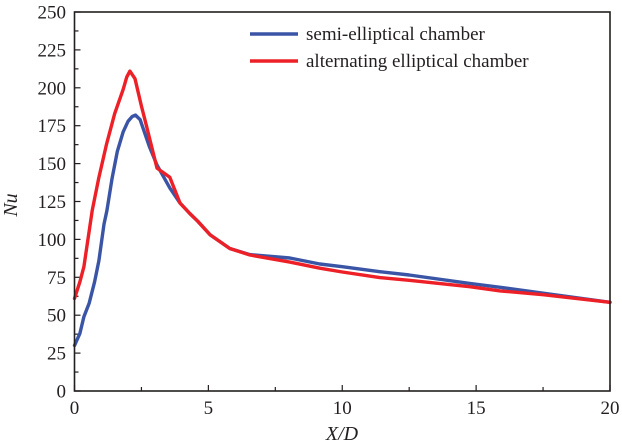 This screenshot has height=448, width=622. Describe the element at coordinates (396, 34) in the screenshot. I see `legend-label-semi-elliptical: semi-elliptical chamber` at that location.